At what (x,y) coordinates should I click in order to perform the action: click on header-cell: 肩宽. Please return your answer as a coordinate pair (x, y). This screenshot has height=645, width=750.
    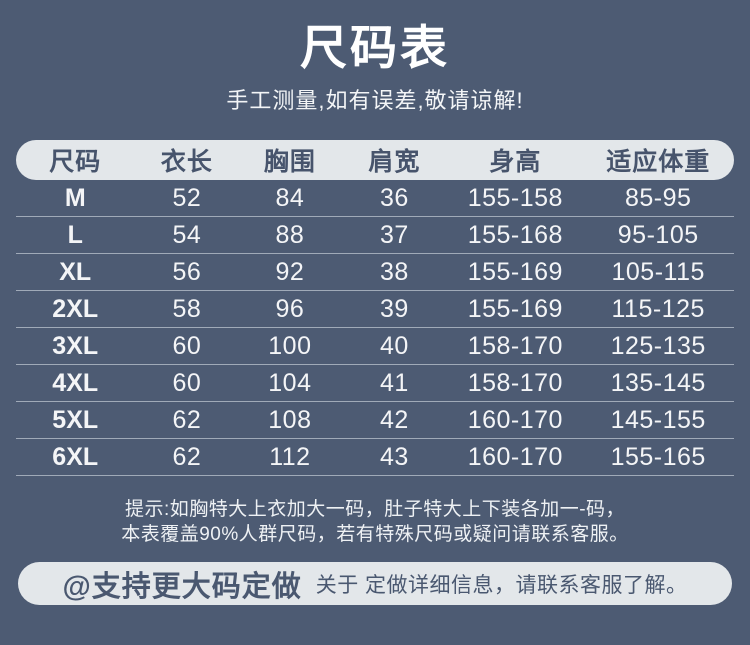
    Looking at the image, I should click on (394, 162).